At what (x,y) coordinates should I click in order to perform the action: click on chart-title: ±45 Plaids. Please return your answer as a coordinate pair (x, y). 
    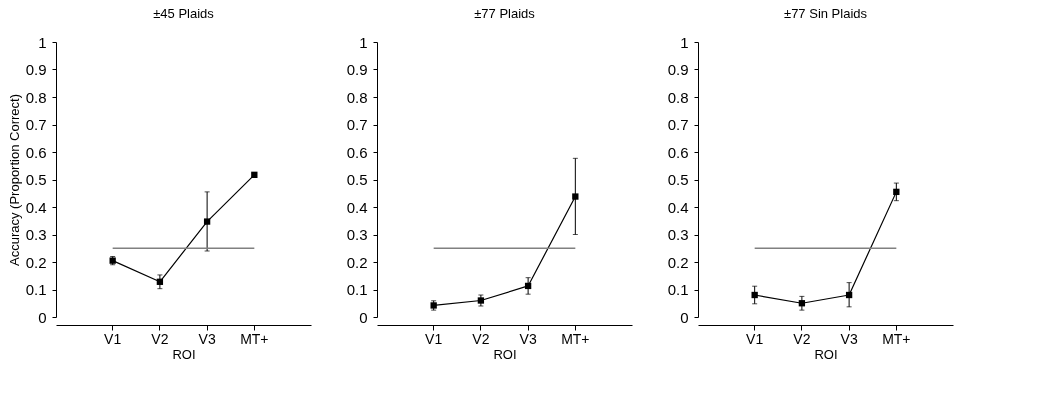
    Looking at the image, I should click on (184, 13).